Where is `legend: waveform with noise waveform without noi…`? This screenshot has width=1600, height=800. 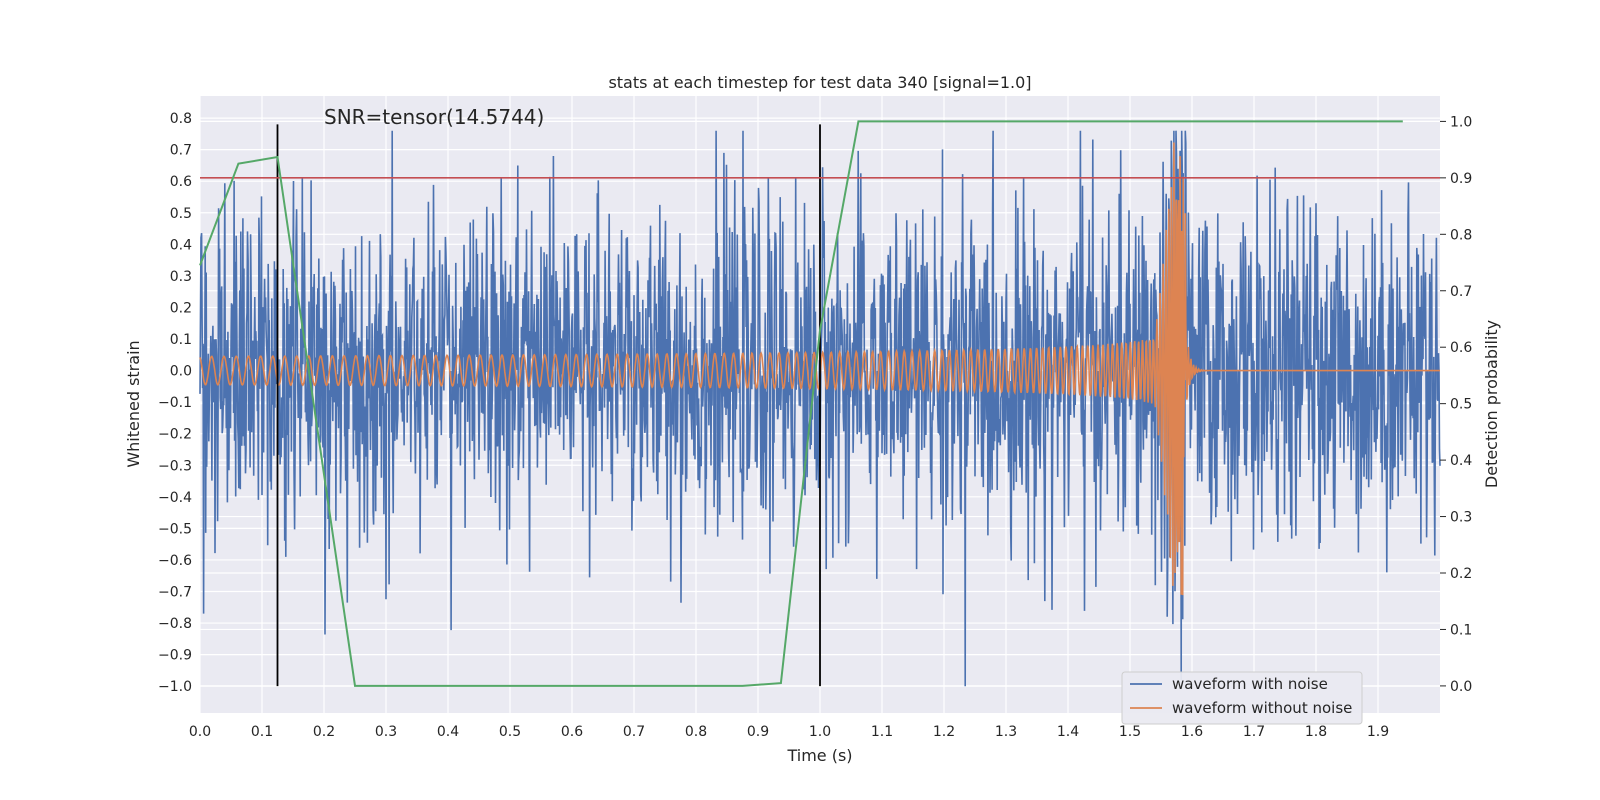
legend: waveform with noise waveform without noi… is located at coordinates (1242, 698).